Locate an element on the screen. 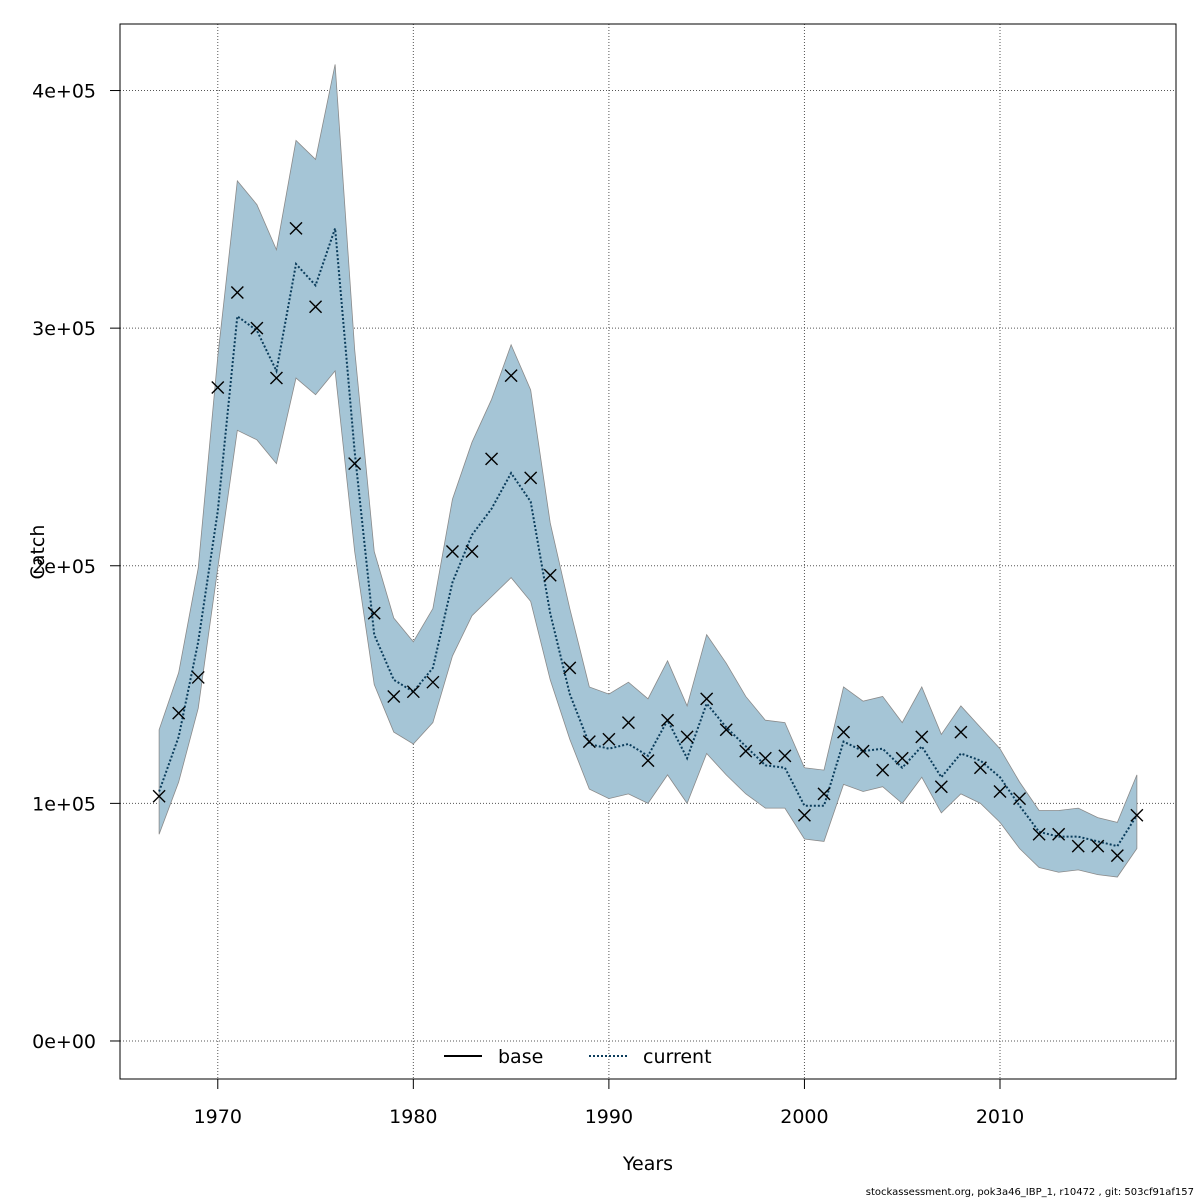 This screenshot has height=1200, width=1200. x-tick-label: 1990 is located at coordinates (609, 1117).